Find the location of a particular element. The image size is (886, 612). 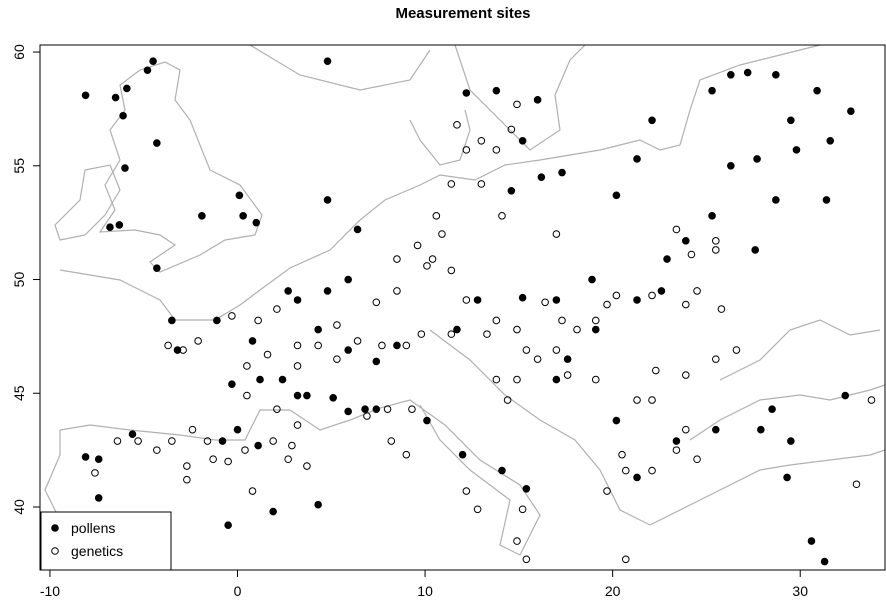

x-tick-label: 0 is located at coordinates (238, 591).